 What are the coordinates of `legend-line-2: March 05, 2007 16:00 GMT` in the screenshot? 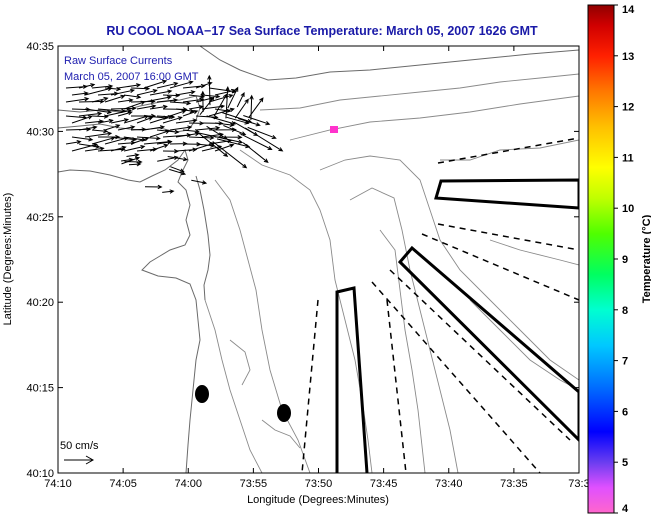 It's located at (131, 77).